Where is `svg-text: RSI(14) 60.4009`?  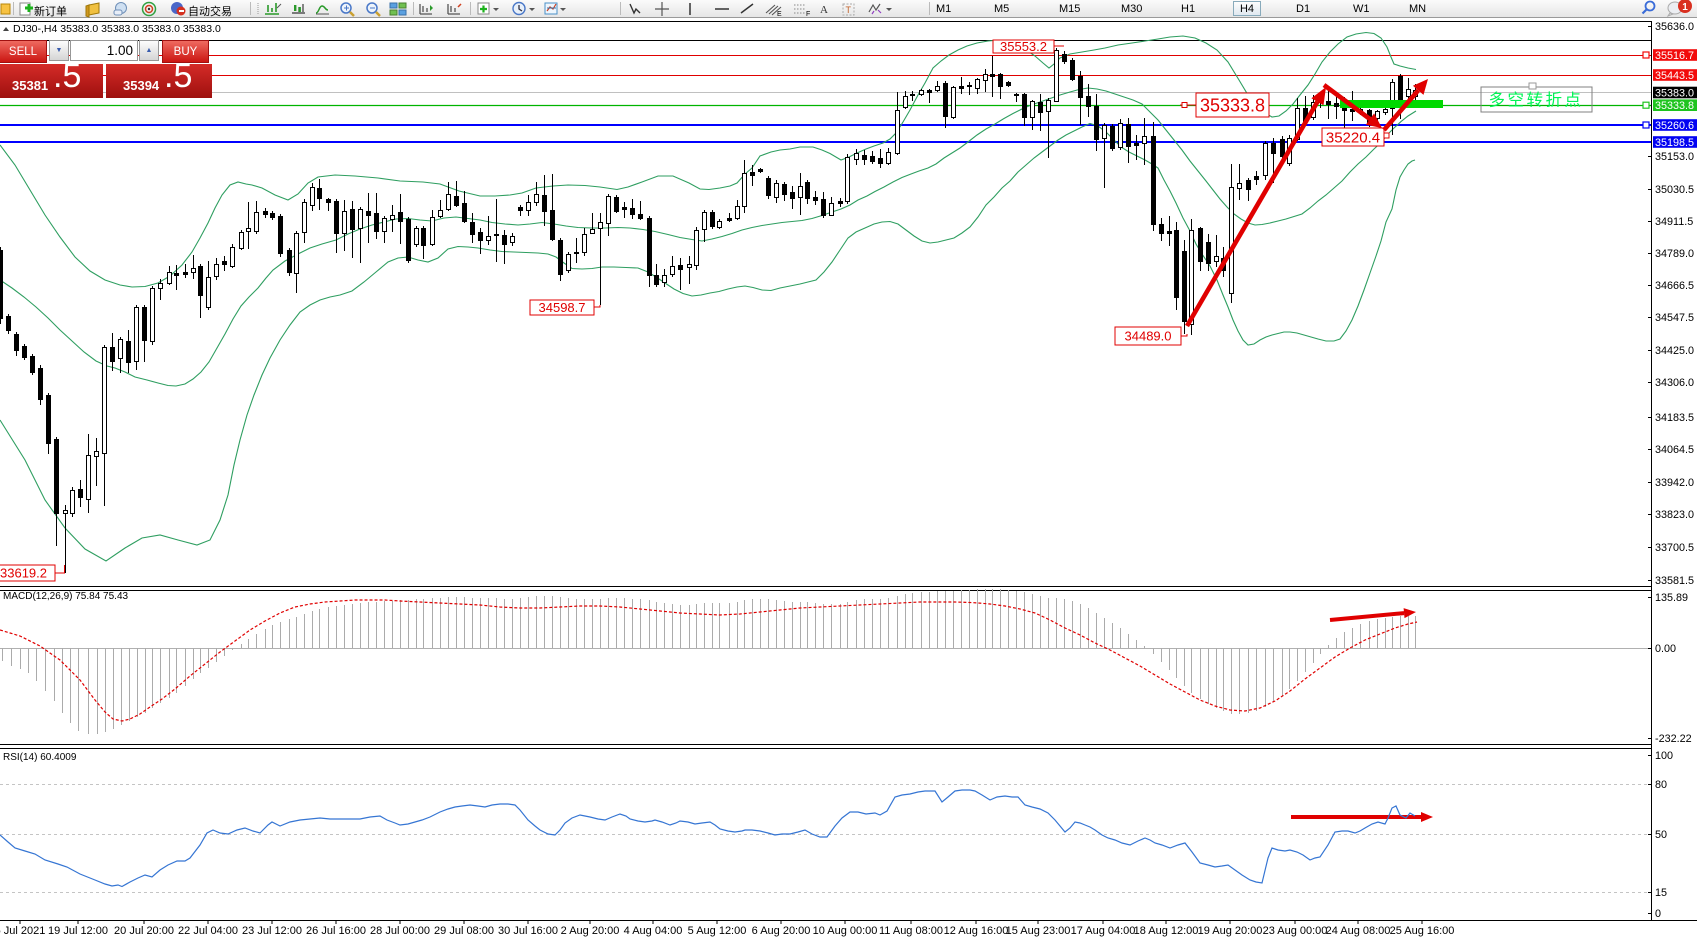
svg-text: RSI(14) 60.4009 is located at coordinates (40, 757).